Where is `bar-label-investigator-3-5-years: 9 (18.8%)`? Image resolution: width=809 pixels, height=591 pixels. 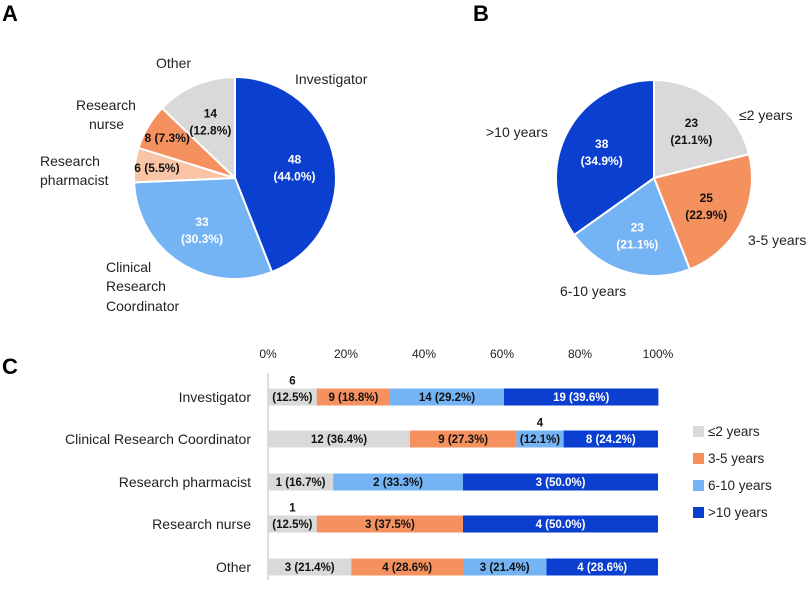 bar-label-investigator-3-5-years: 9 (18.8%) is located at coordinates (353, 398).